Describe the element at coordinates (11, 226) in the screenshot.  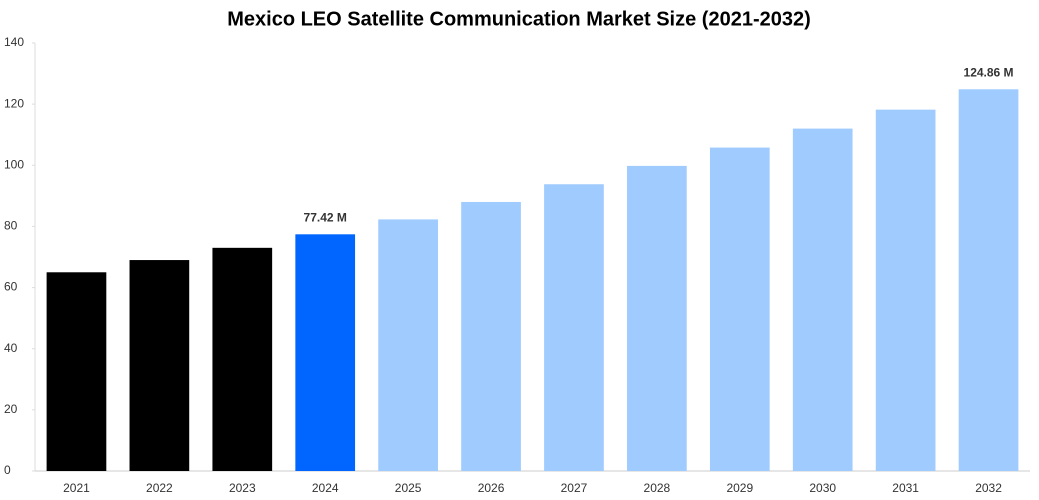
I see `y-tick-label: 80` at that location.